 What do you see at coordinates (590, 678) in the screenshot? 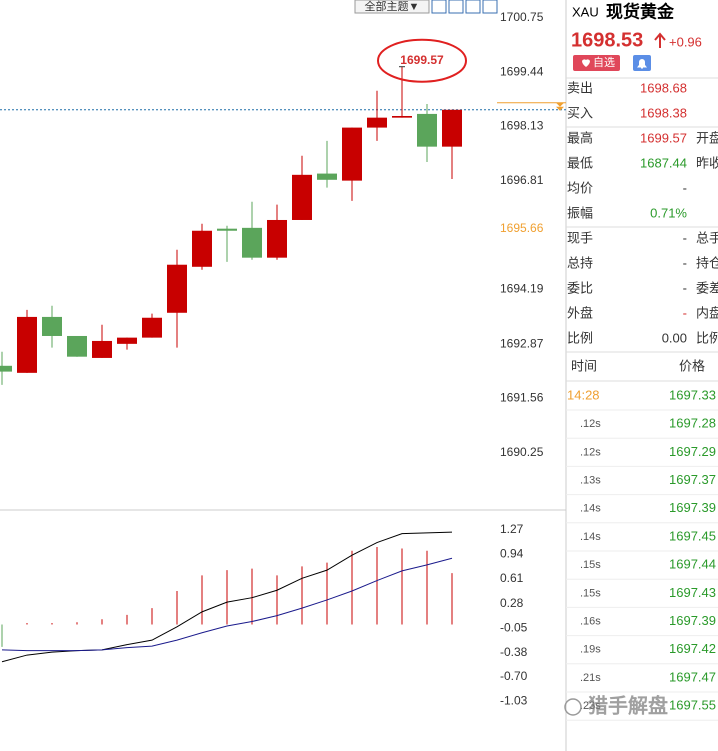
I see `tick-time: .21s` at bounding box center [590, 678].